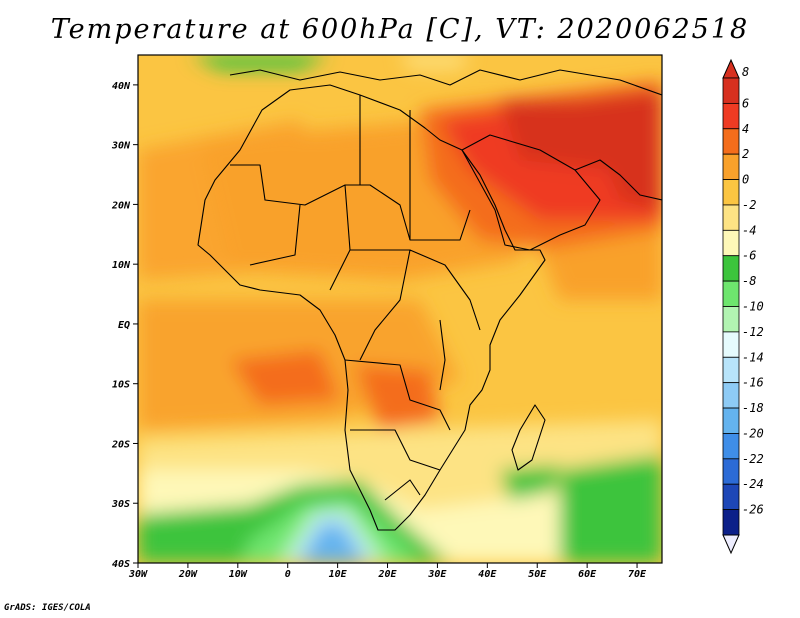 This screenshot has height=618, width=800. Describe the element at coordinates (587, 574) in the screenshot. I see `x-tick-label: 60E` at that location.